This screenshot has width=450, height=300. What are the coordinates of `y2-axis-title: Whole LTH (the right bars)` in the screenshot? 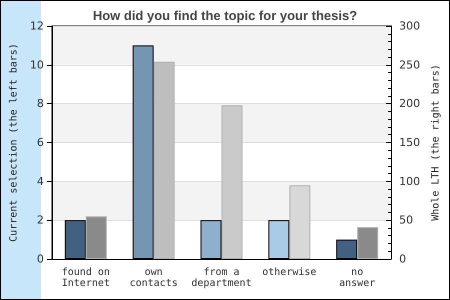 It's located at (436, 142).